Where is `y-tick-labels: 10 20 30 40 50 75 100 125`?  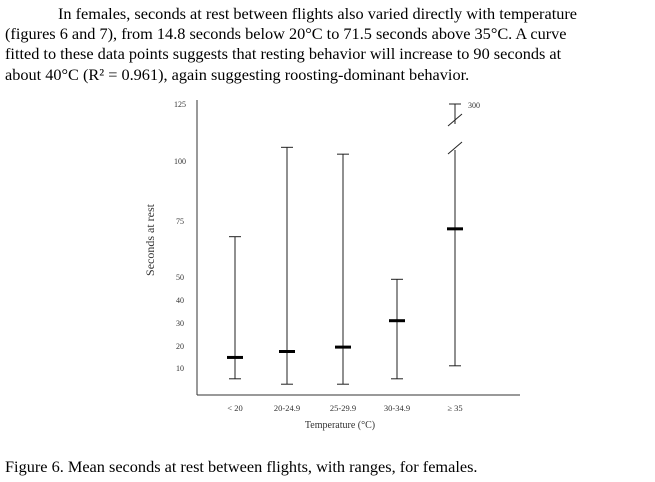 y-tick-labels: 10 20 30 40 50 75 100 125 is located at coordinates (180, 236).